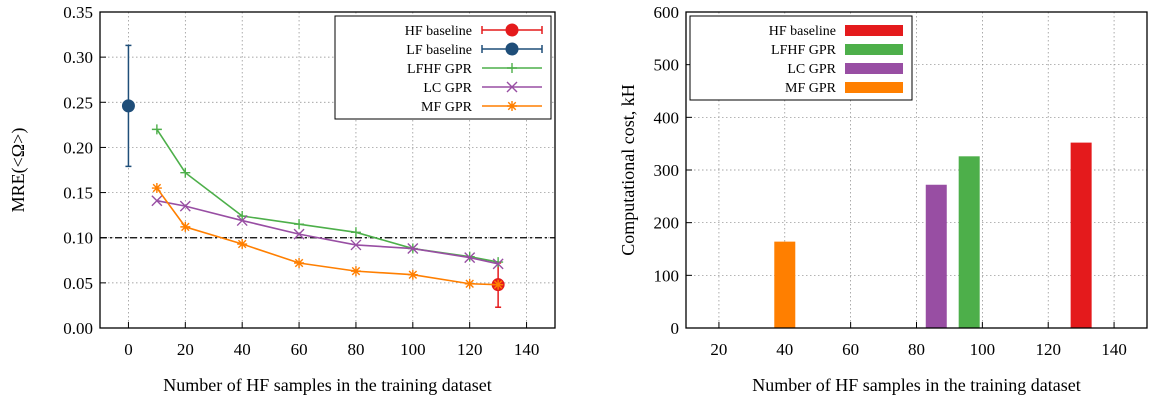  I want to click on legend-marker-lc-gpr, so click(512, 87).